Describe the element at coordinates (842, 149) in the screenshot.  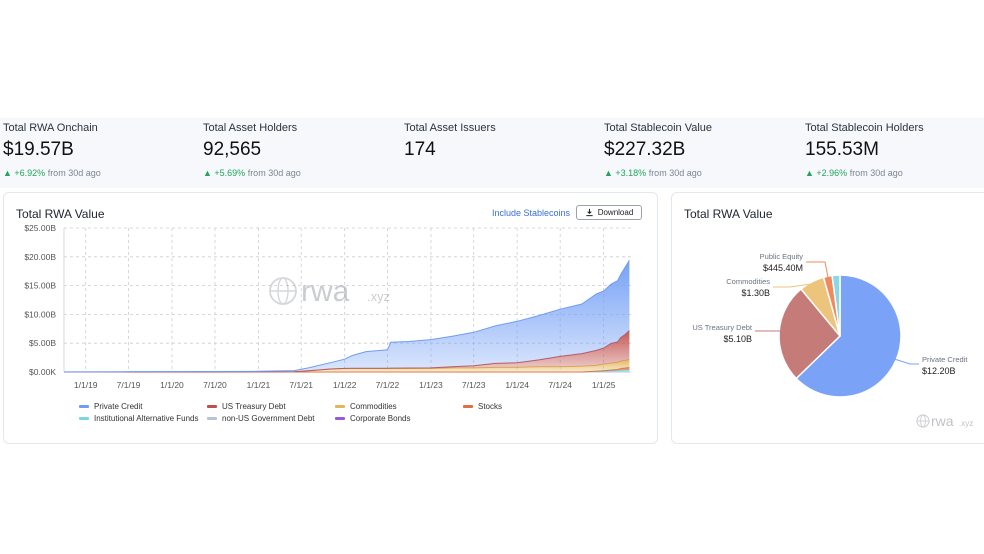
I see `stat-value: 155.53M` at that location.